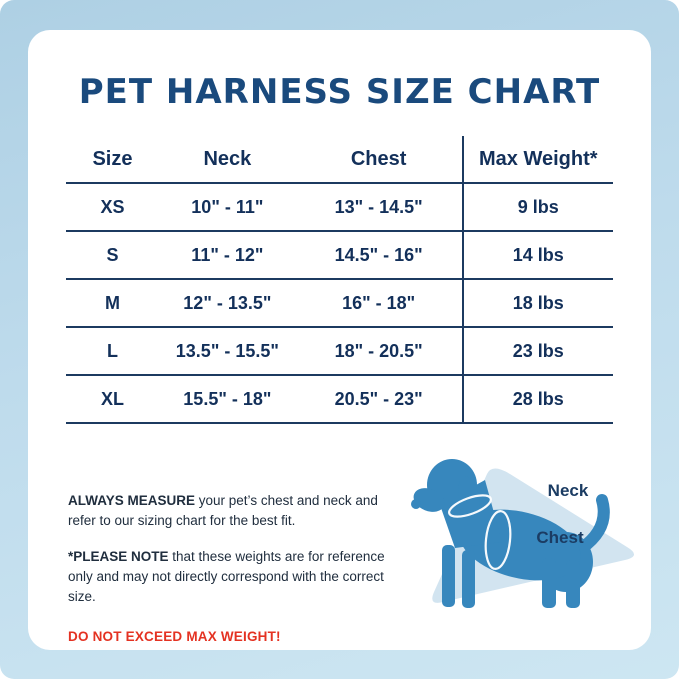 The height and width of the screenshot is (679, 679). I want to click on weight-cell: 23 lbs, so click(537, 351).